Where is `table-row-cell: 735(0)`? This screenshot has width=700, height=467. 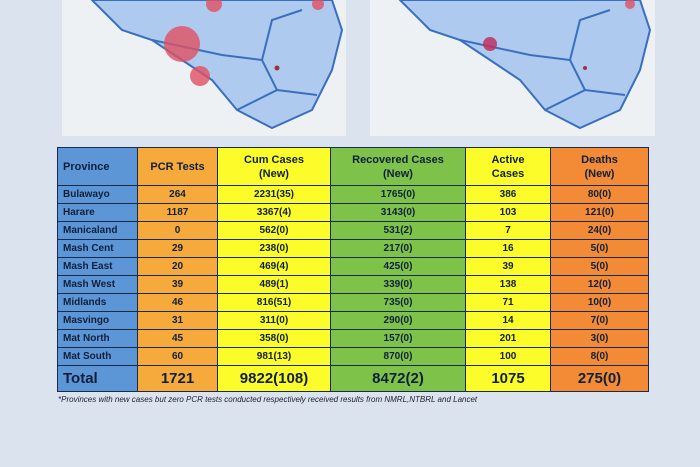 table-row-cell: 735(0) is located at coordinates (398, 302).